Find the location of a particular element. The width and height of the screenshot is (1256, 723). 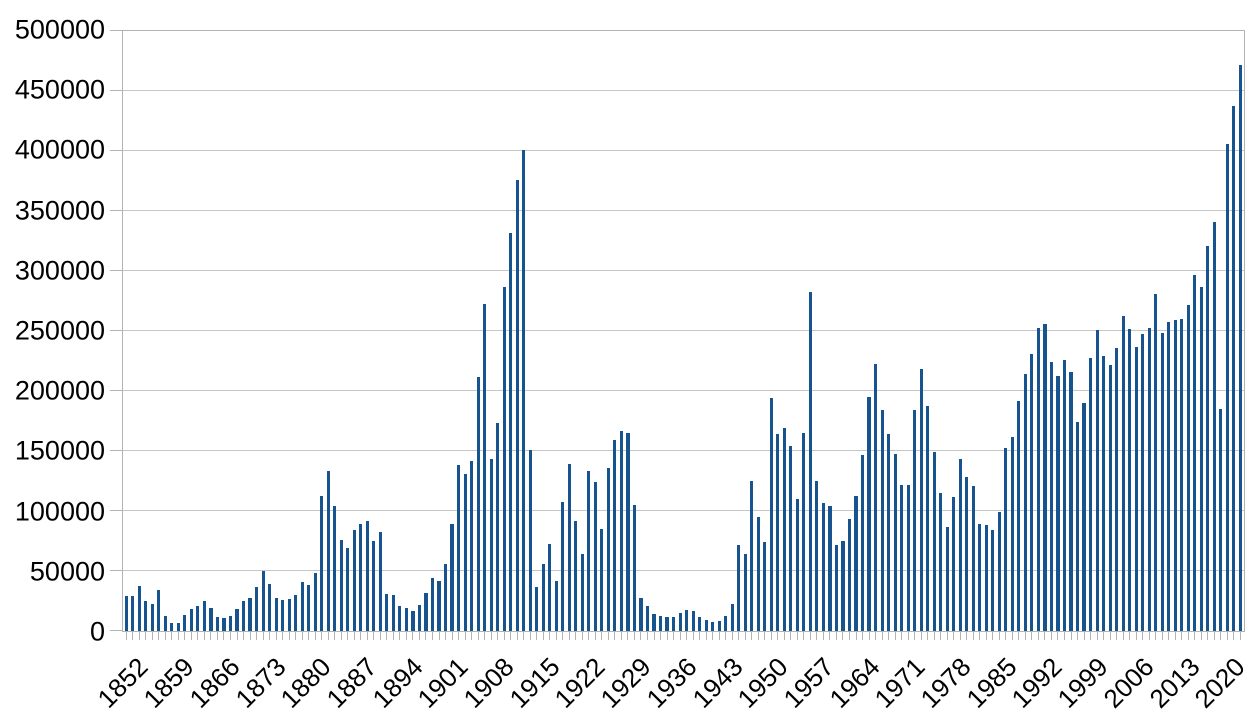

x-axis-label-text: 1915 is located at coordinates (534, 682).